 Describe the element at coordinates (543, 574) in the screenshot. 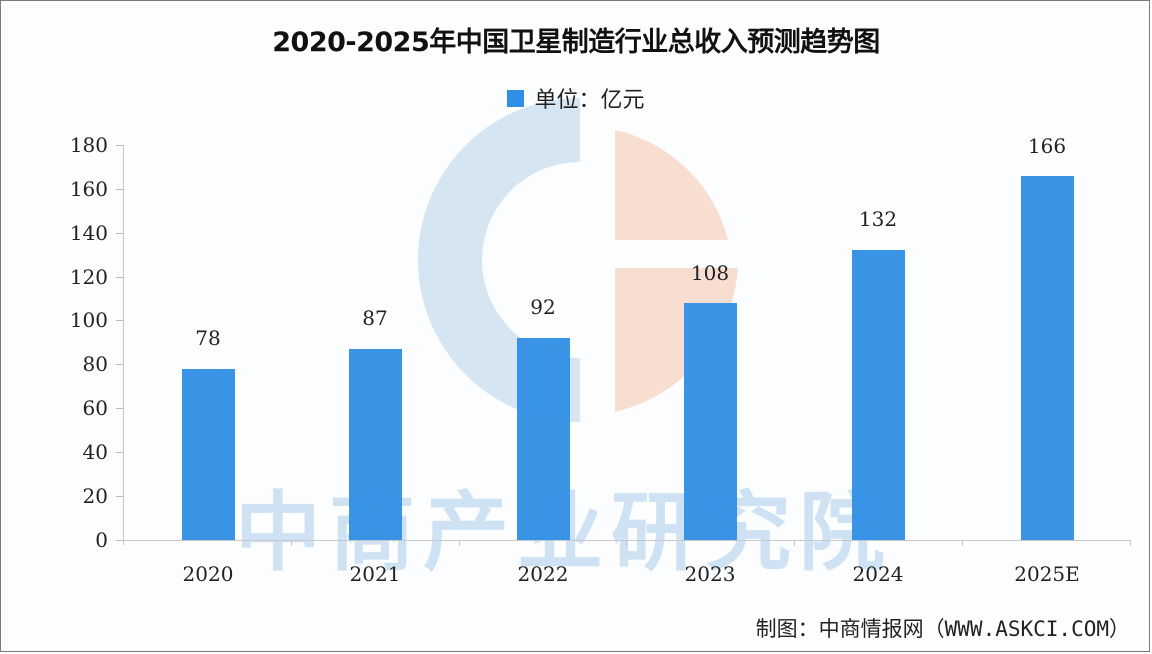

I see `x-tick-label: 2022` at that location.